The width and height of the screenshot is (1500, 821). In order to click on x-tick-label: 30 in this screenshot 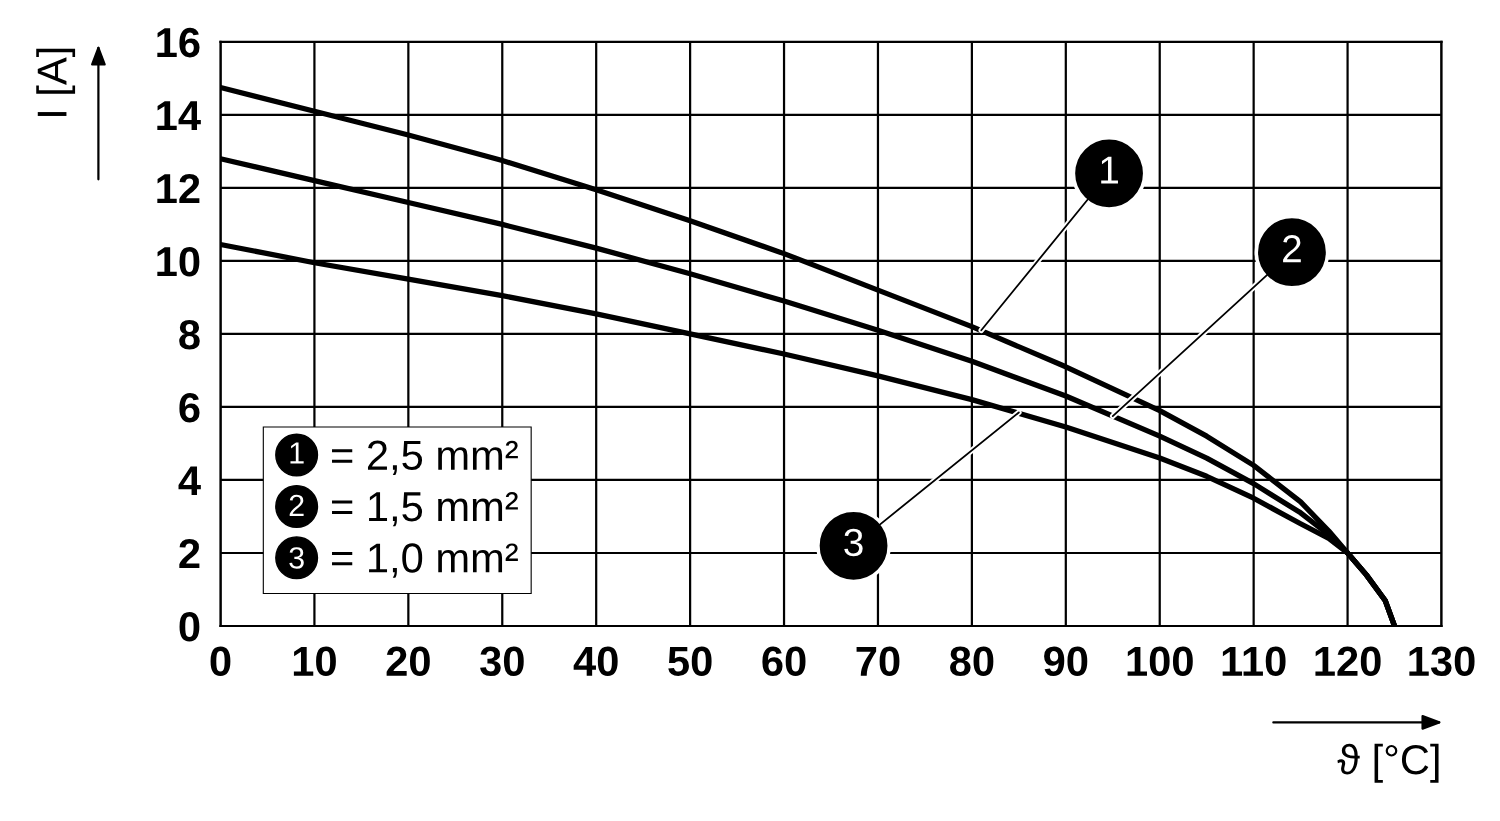, I will do `click(502, 661)`.